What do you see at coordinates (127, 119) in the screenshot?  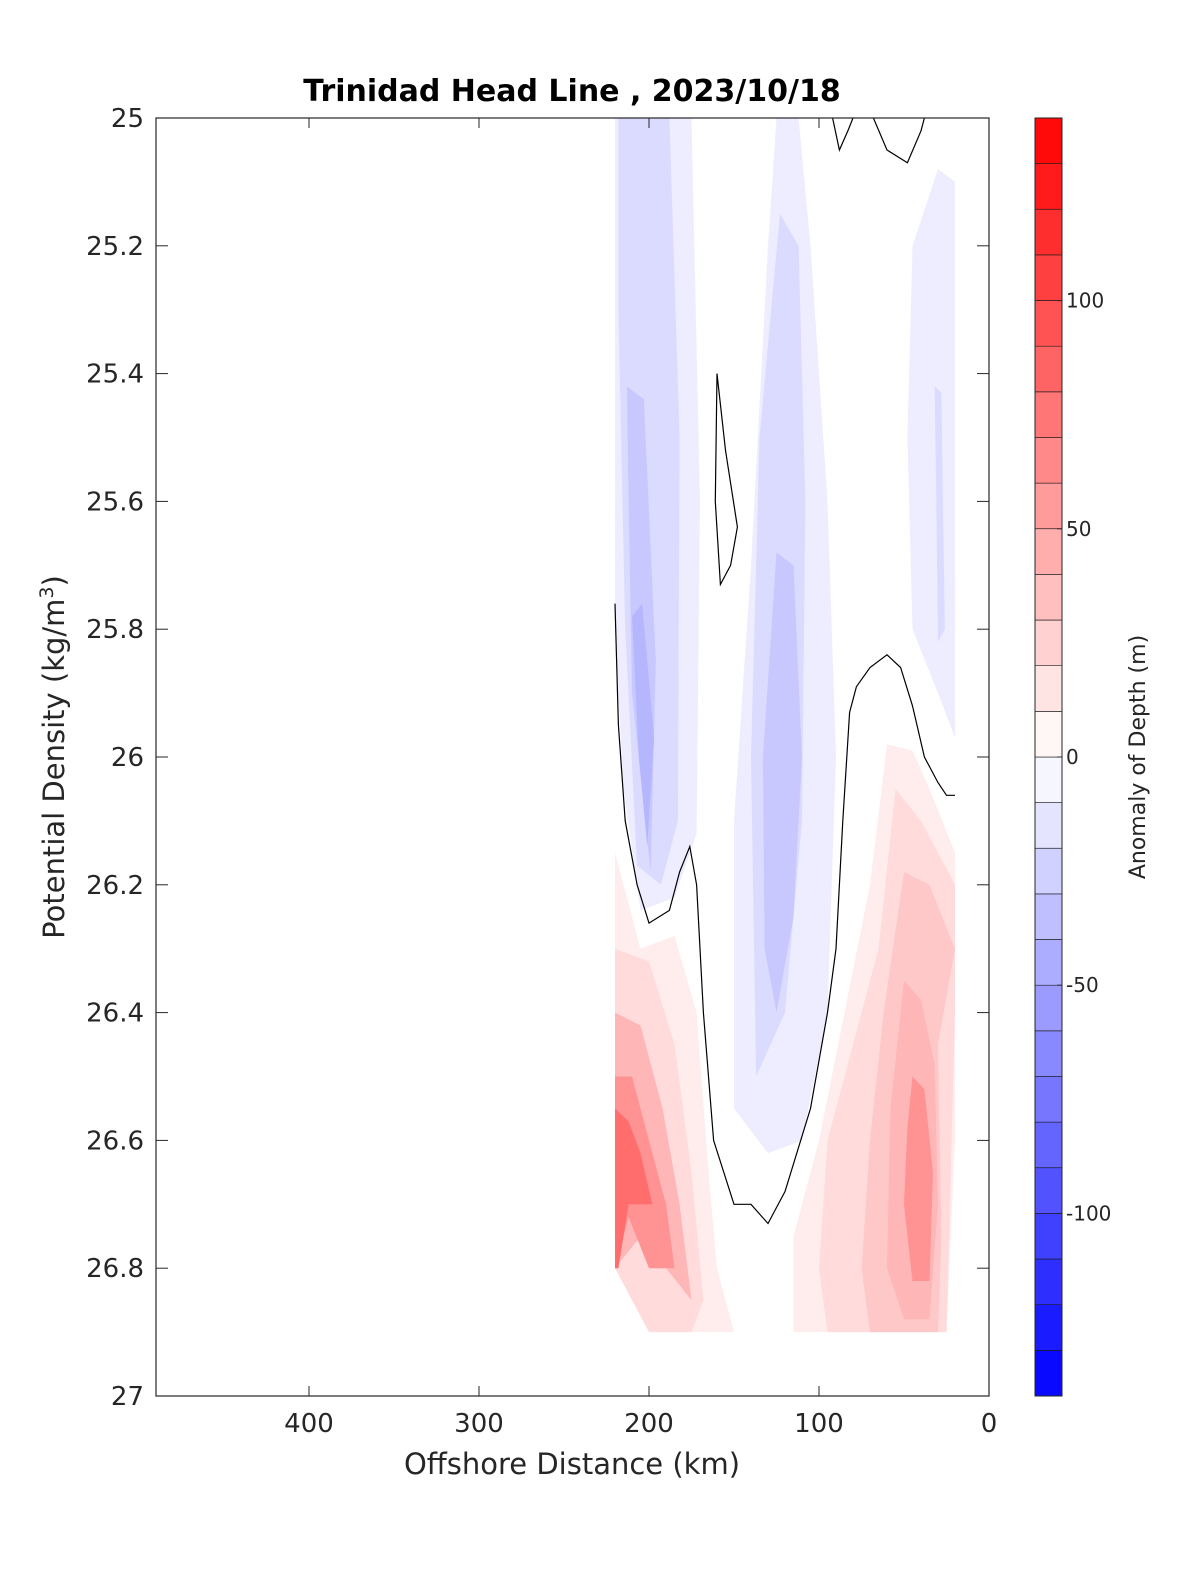 I see `y-tick-label: 25` at bounding box center [127, 119].